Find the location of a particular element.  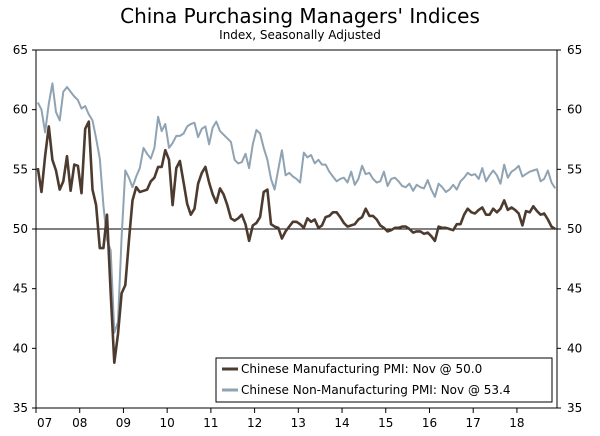

legend-box is located at coordinates (384, 380).